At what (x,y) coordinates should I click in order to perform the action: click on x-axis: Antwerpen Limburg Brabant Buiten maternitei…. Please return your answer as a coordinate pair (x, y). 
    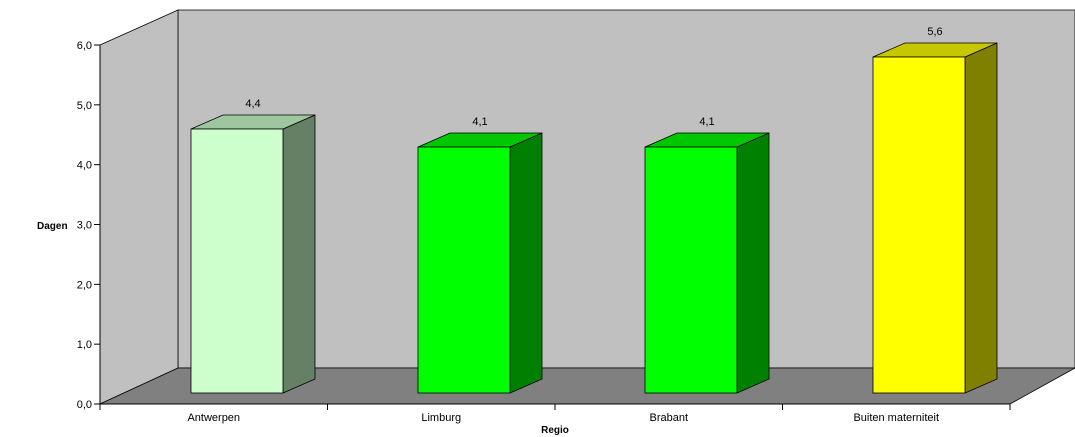
    Looking at the image, I should click on (555, 413).